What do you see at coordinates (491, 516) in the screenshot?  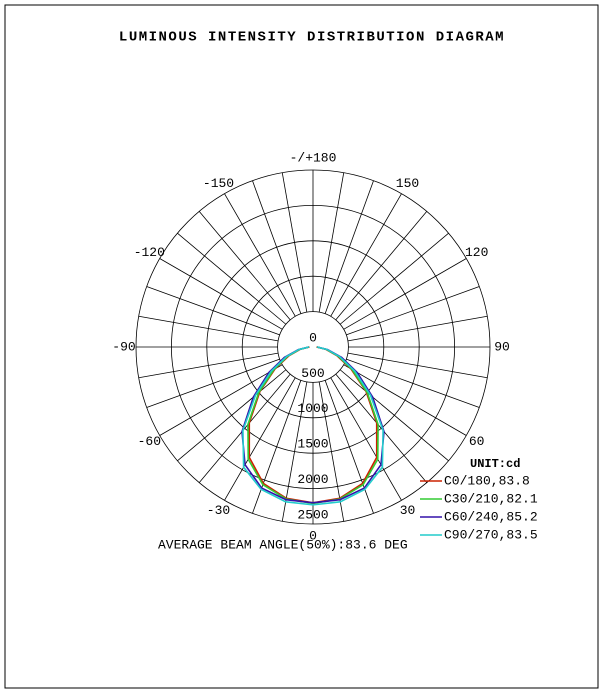 I see `legend-label: C60/240,85.2` at bounding box center [491, 516].